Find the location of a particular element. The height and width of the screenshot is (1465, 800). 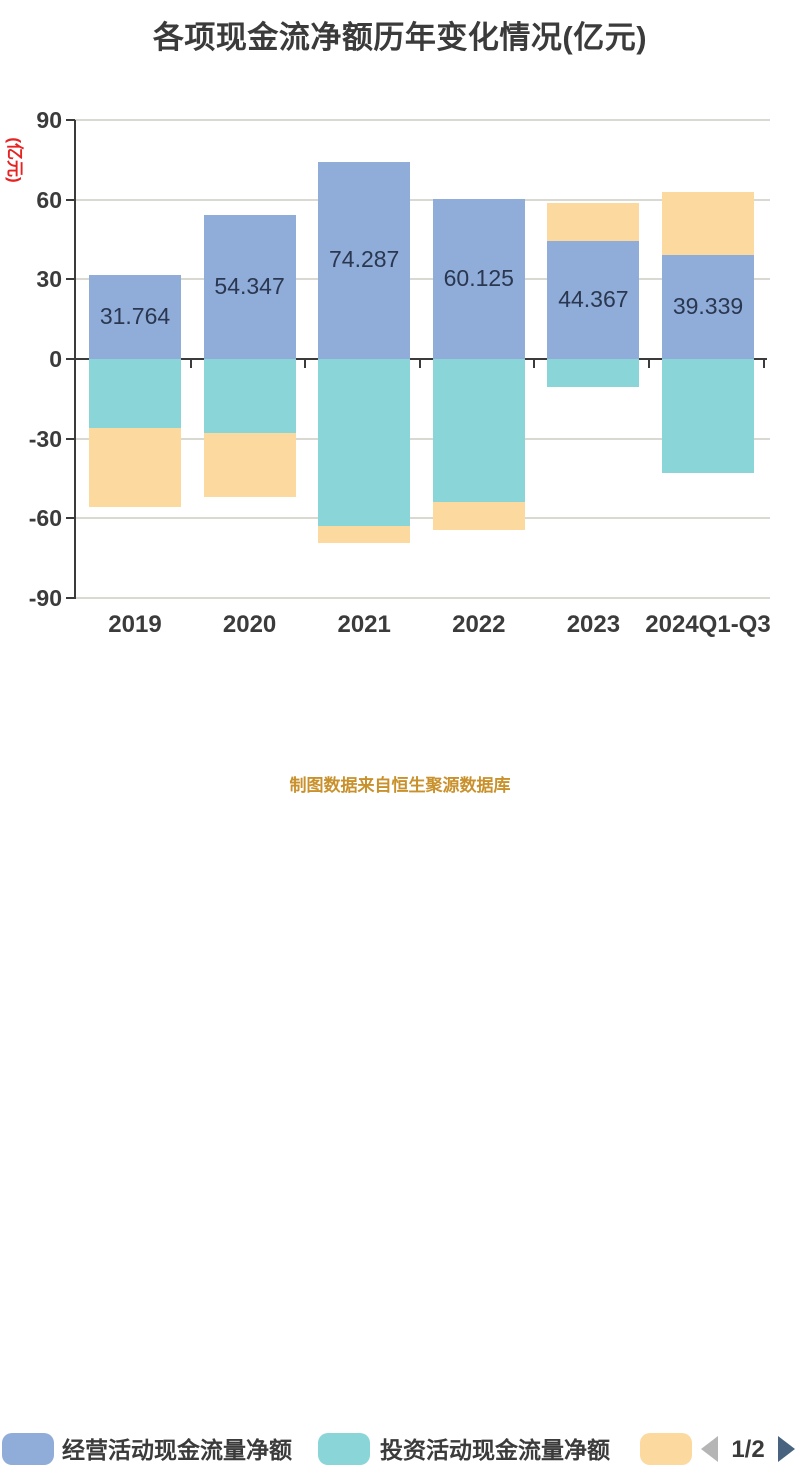

legend-label-investing: 投资活动现金流量净额 is located at coordinates (495, 1450).